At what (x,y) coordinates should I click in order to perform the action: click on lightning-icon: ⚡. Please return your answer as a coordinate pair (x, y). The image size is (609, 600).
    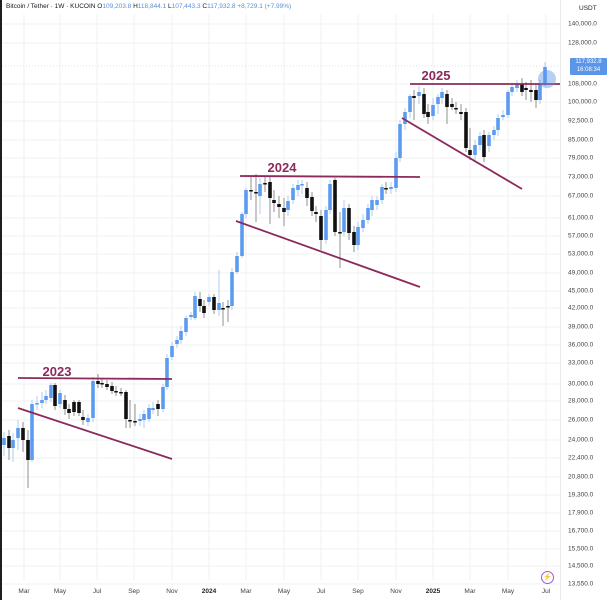
    Looking at the image, I should click on (547, 577).